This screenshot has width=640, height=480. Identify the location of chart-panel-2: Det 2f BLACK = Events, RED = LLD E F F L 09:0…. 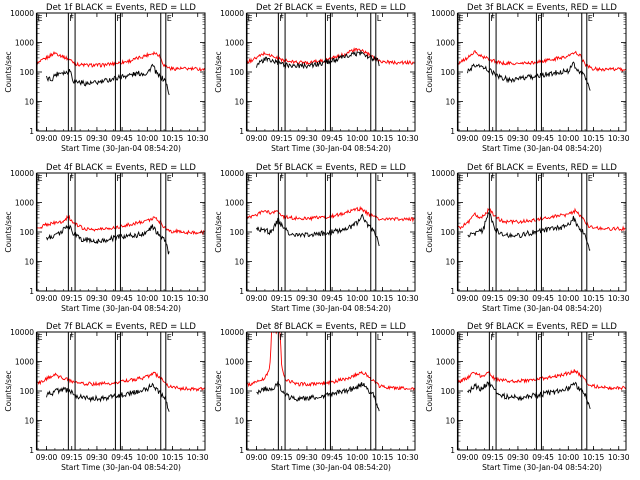
(316, 78).